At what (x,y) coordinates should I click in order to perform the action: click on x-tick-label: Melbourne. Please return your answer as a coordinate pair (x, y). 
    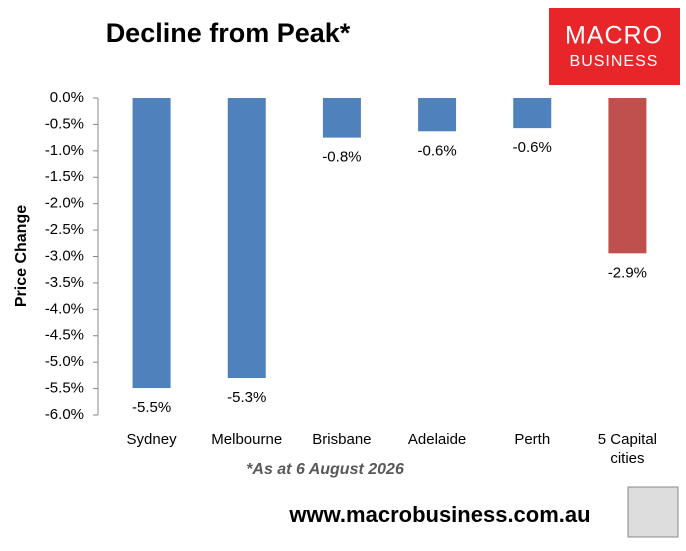
    Looking at the image, I should click on (247, 439).